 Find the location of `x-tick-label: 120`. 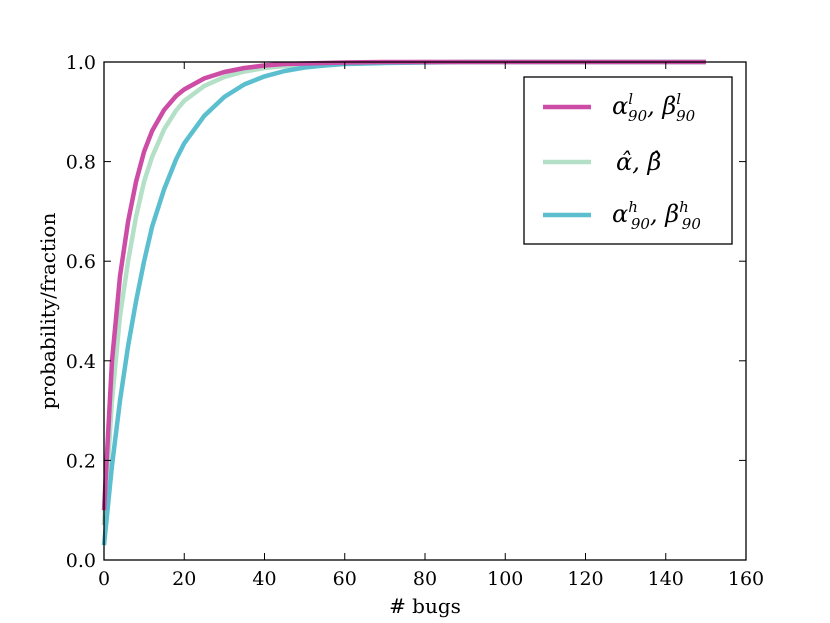

x-tick-label: 120 is located at coordinates (585, 579).